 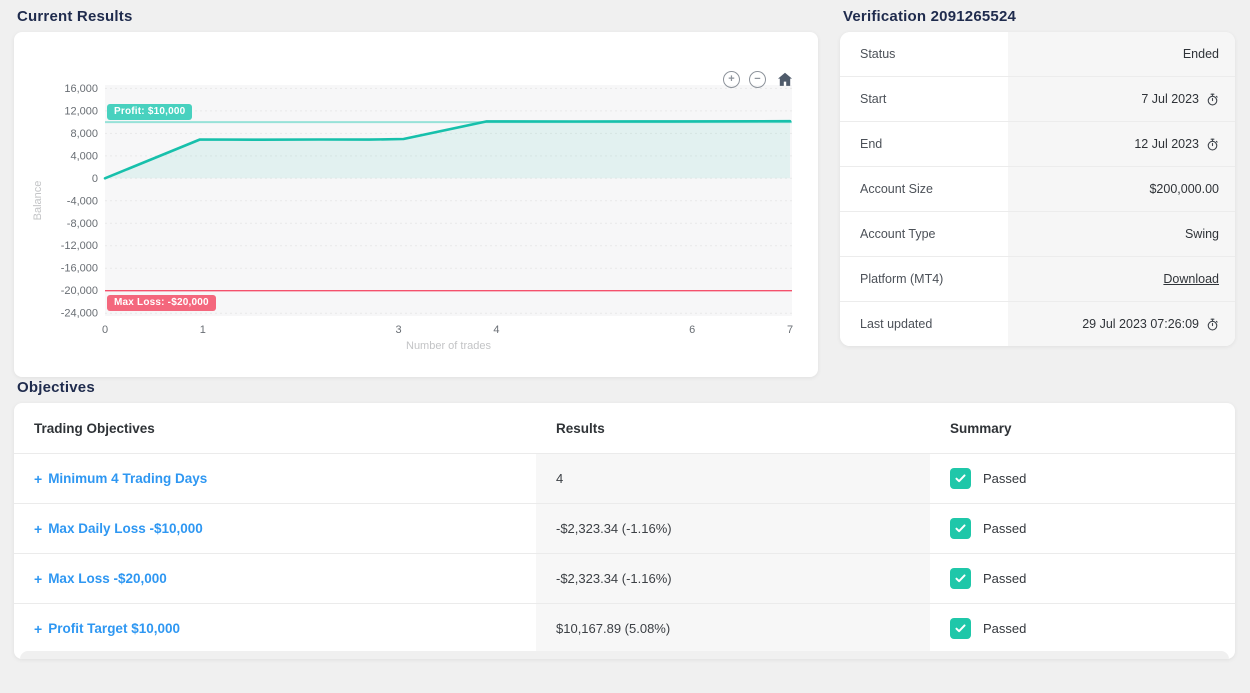 What do you see at coordinates (107, 628) in the screenshot?
I see `objective-link: + Profit Target $10,000` at bounding box center [107, 628].